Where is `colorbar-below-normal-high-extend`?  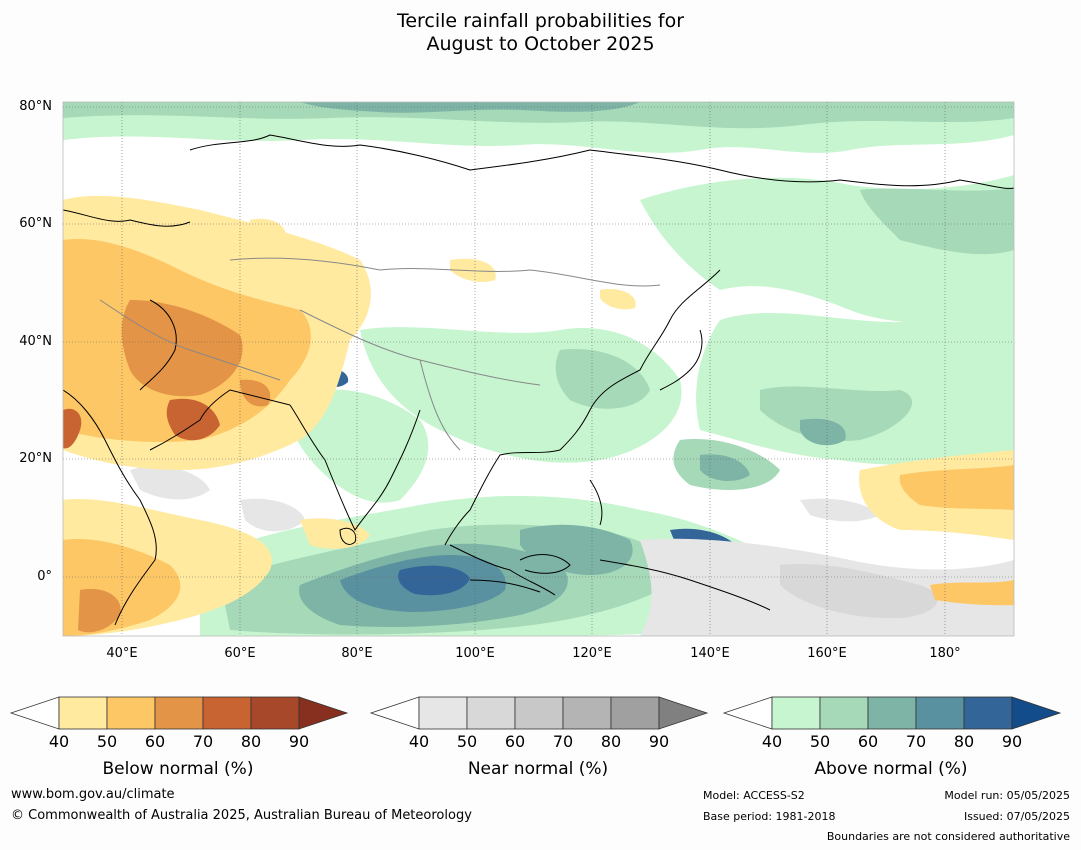
colorbar-below-normal-high-extend is located at coordinates (323, 713).